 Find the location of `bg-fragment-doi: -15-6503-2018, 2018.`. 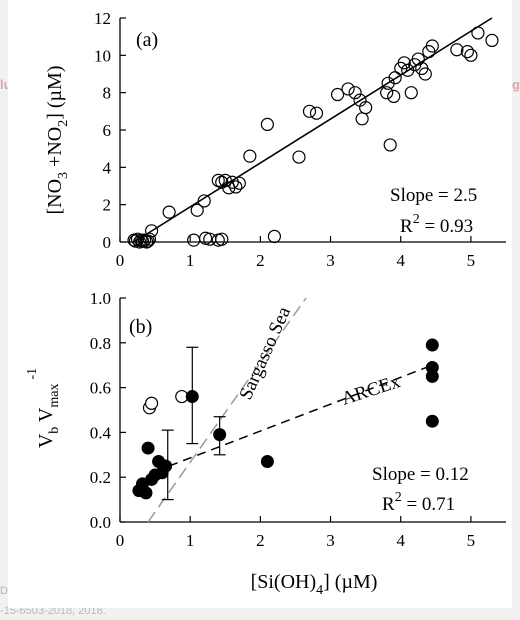

bg-fragment-doi: -15-6503-2018, 2018. is located at coordinates (53, 611).